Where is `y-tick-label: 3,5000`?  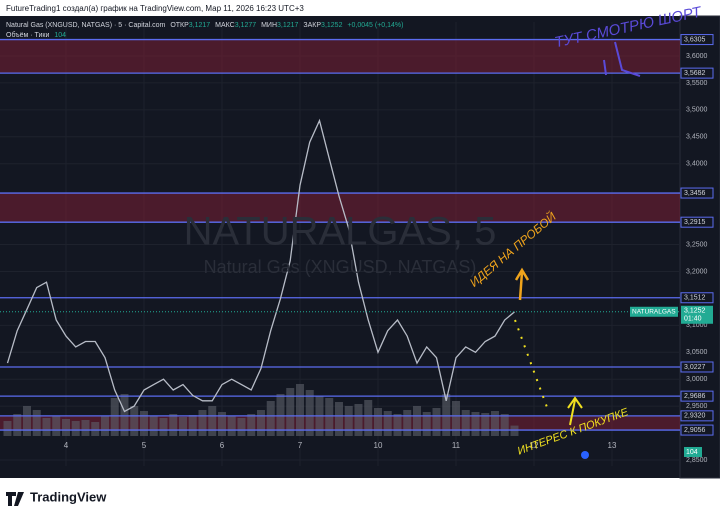 y-tick-label: 3,5000 is located at coordinates (697, 110).